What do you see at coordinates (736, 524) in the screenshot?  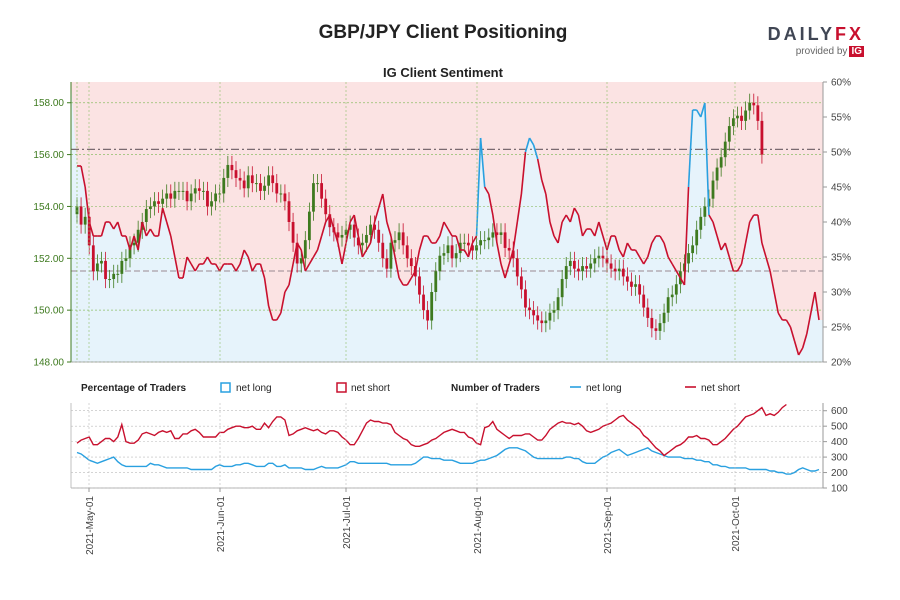 I see `date-tick-label: 2021-Oct-01` at bounding box center [736, 524].